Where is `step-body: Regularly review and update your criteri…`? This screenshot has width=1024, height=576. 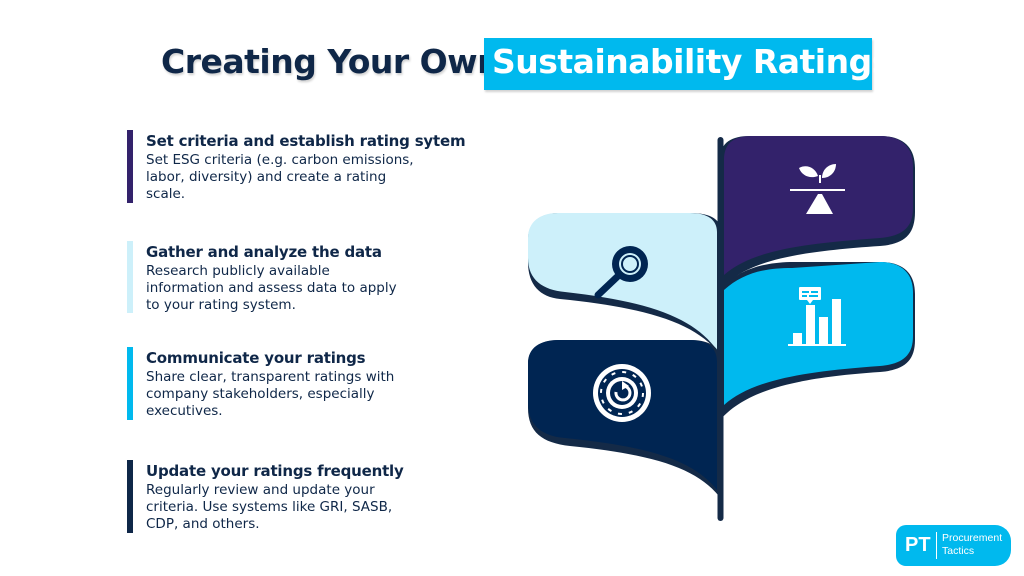 step-body: Regularly review and update your criteri… is located at coordinates (269, 507).